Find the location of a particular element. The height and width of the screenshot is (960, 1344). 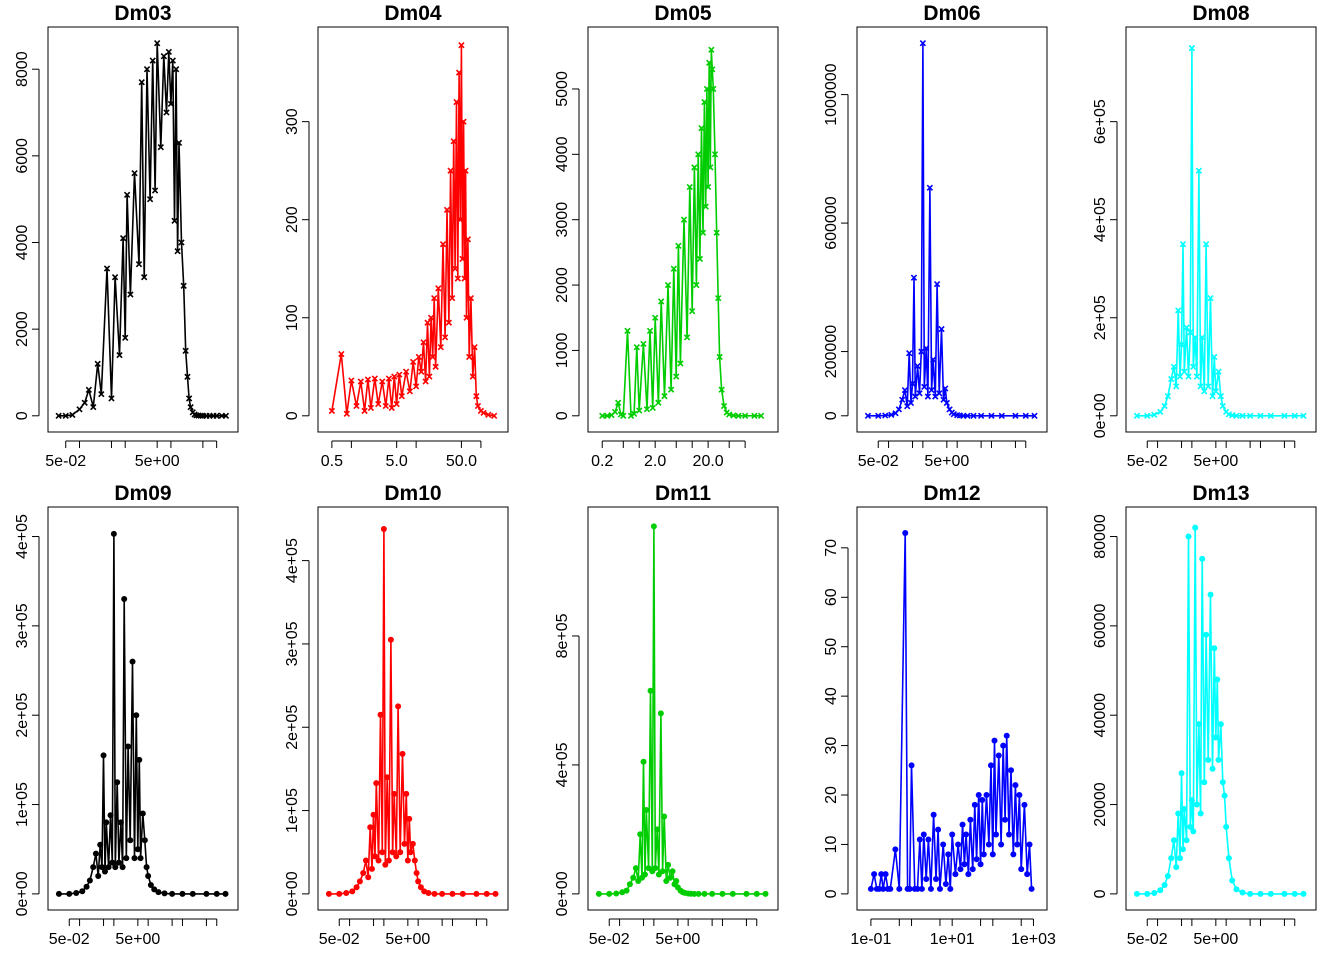

y-tick-label: 50 is located at coordinates (831, 647).